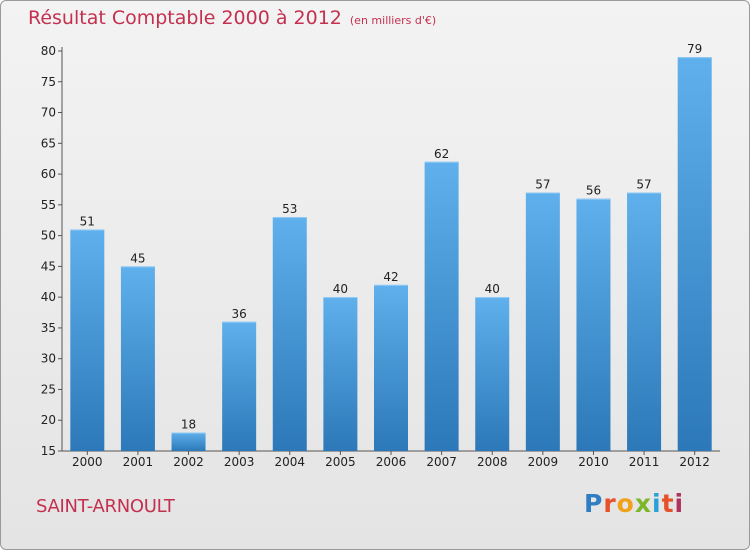 The image size is (750, 550). Describe the element at coordinates (391, 367) in the screenshot. I see `bar-2006` at that location.